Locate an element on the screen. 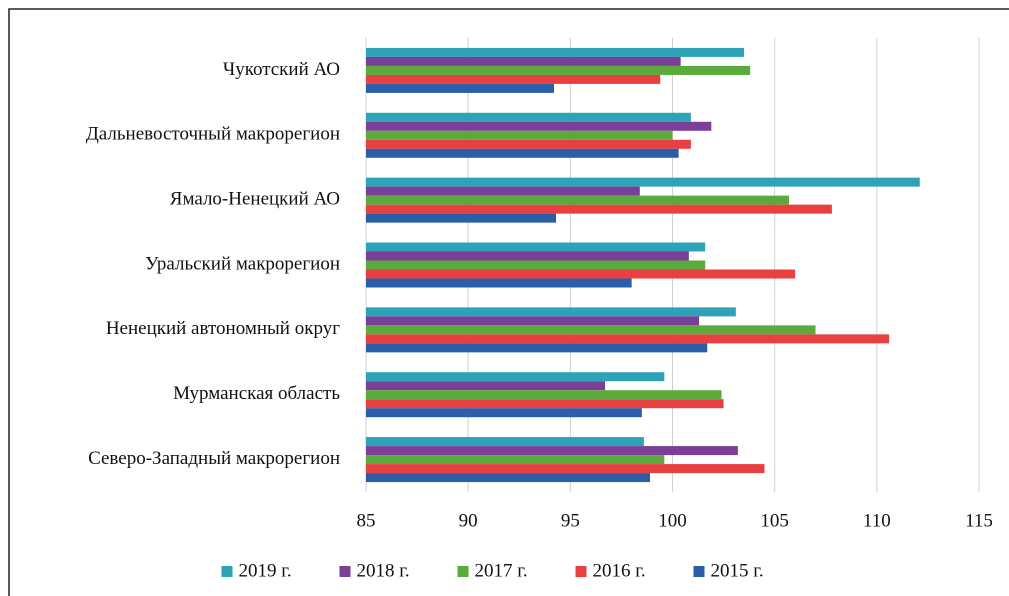 The height and width of the screenshot is (596, 1009). legend-label: 2018 г. is located at coordinates (383, 570).